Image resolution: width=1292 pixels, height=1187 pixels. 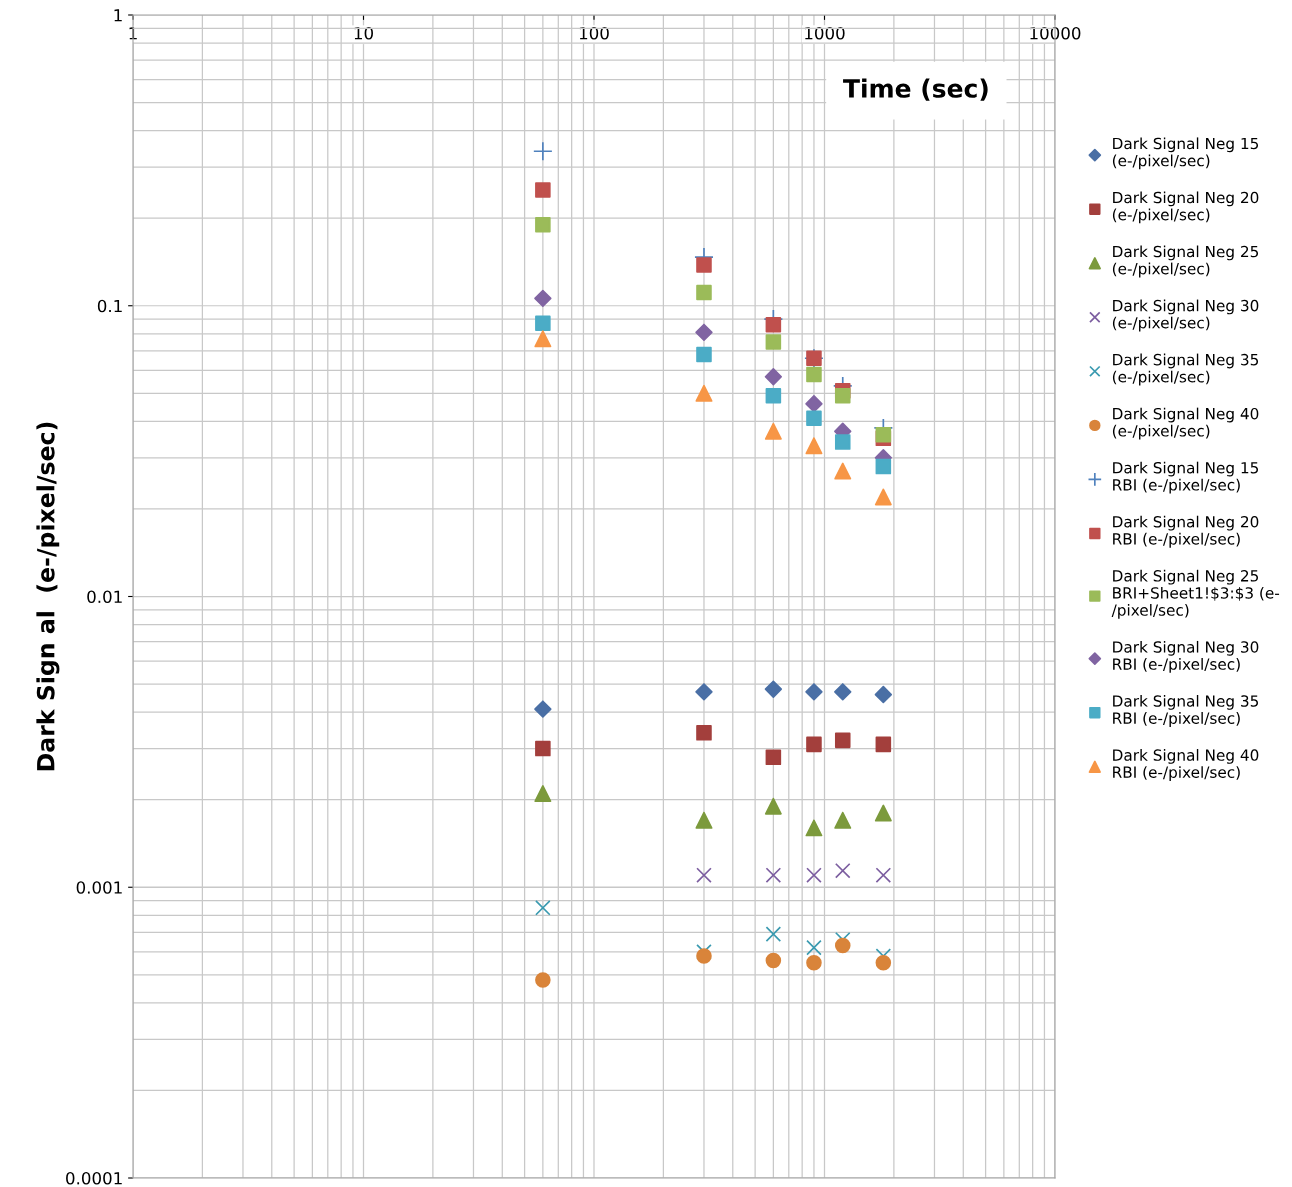 I want to click on legend-label: Dark Signal Neg 15 RBI (e-/pixel/sec), so click(x=1186, y=477).